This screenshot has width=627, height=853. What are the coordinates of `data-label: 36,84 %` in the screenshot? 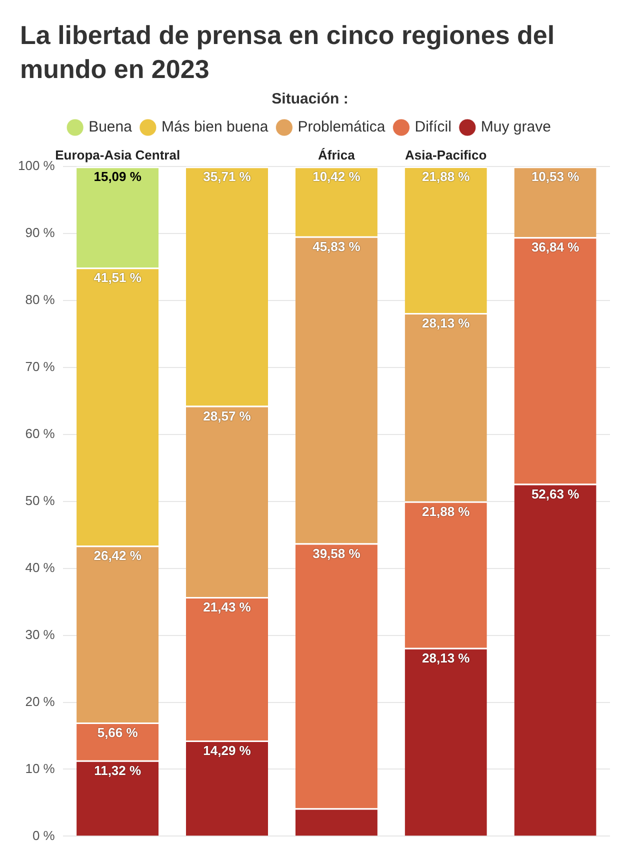 It's located at (555, 247).